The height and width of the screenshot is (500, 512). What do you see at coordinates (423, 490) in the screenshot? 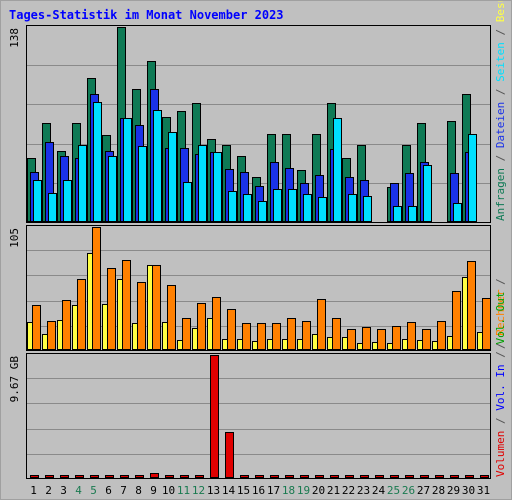
I see `day-tick-label: 27` at bounding box center [423, 490].